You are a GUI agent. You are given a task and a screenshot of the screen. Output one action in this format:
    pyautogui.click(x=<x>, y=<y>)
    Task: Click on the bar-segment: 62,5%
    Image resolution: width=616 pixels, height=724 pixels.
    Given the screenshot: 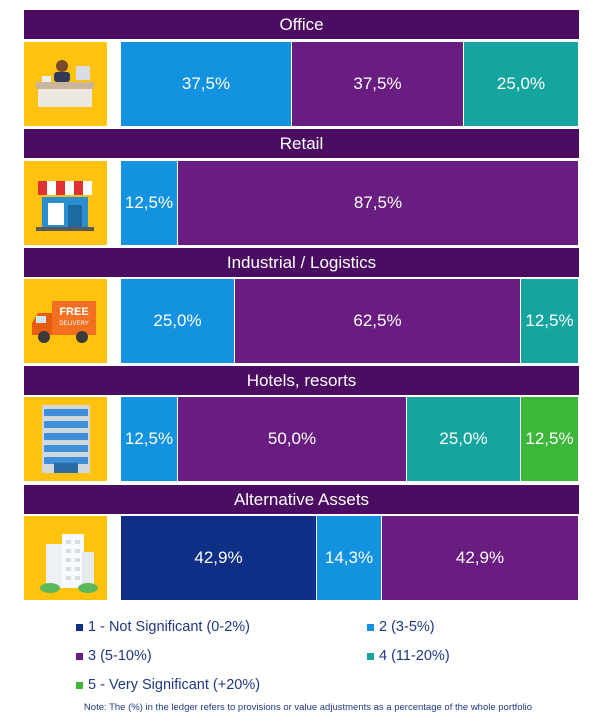 What is the action you would take?
    pyautogui.click(x=378, y=321)
    